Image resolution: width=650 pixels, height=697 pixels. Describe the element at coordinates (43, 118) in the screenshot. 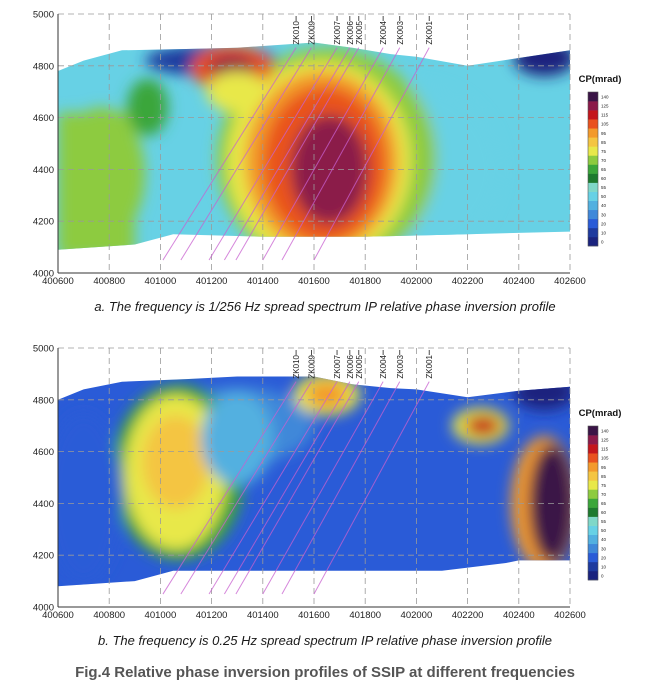

I see `y-tick-label: 4600` at that location.